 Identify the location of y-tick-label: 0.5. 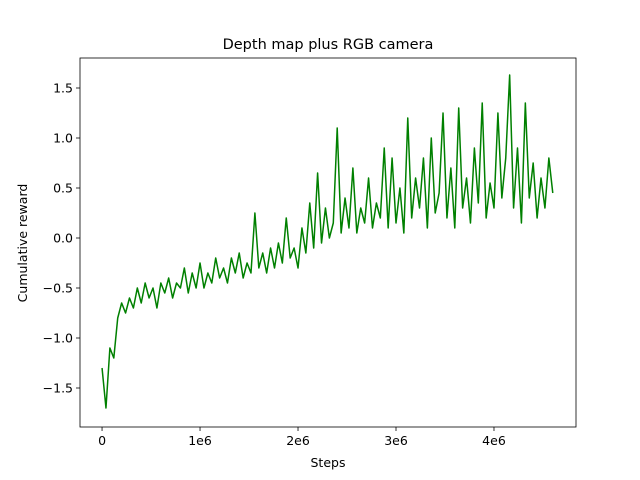
(63, 188).